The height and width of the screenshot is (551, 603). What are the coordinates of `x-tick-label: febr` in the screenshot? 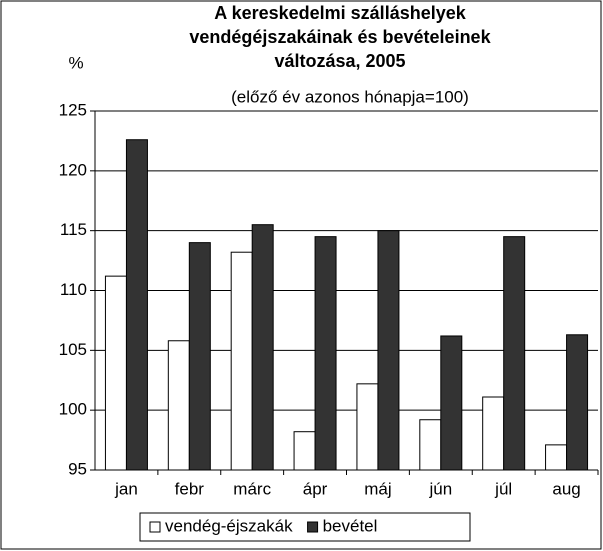 It's located at (190, 488).